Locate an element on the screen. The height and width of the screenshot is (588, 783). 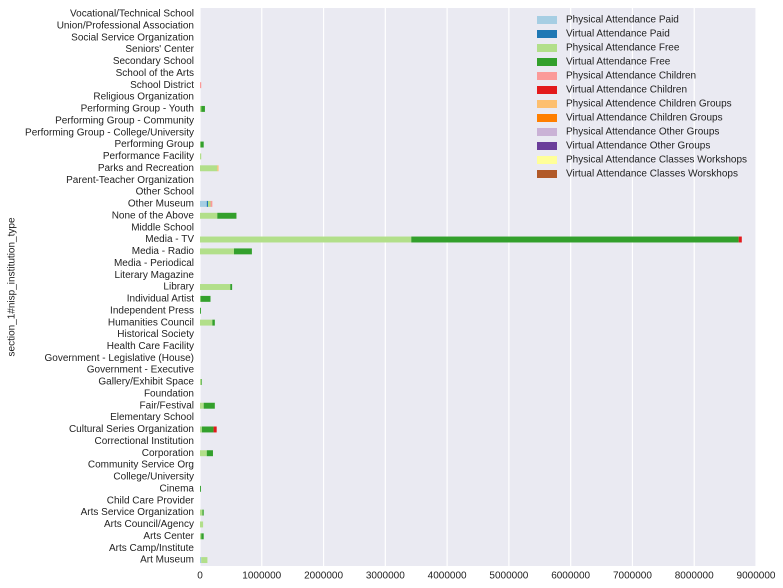
legend-label: Physical Attendance Free is located at coordinates (623, 48).